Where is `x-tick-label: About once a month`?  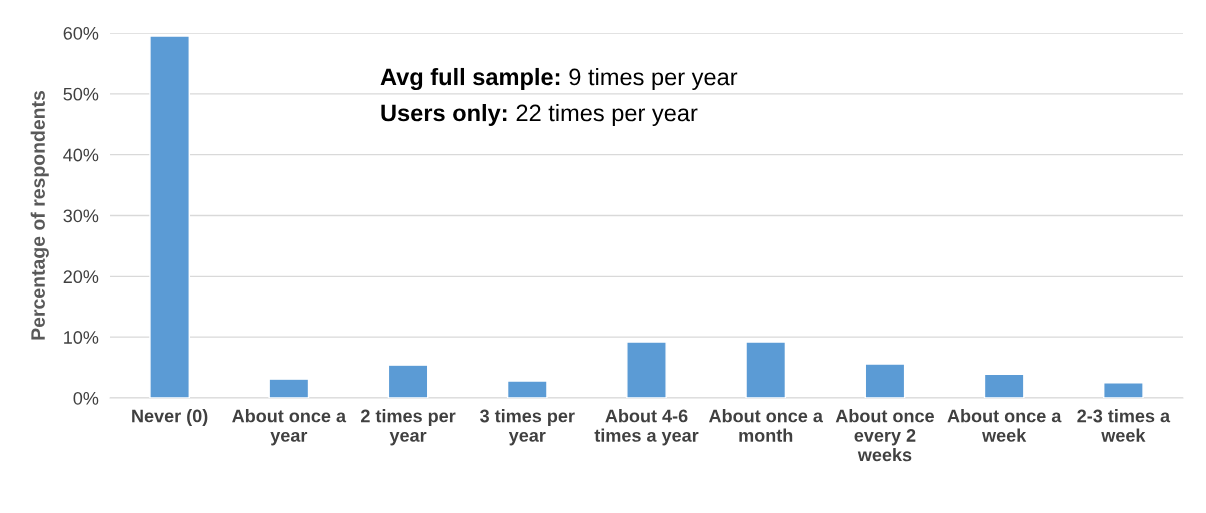 x-tick-label: About once a month is located at coordinates (766, 425).